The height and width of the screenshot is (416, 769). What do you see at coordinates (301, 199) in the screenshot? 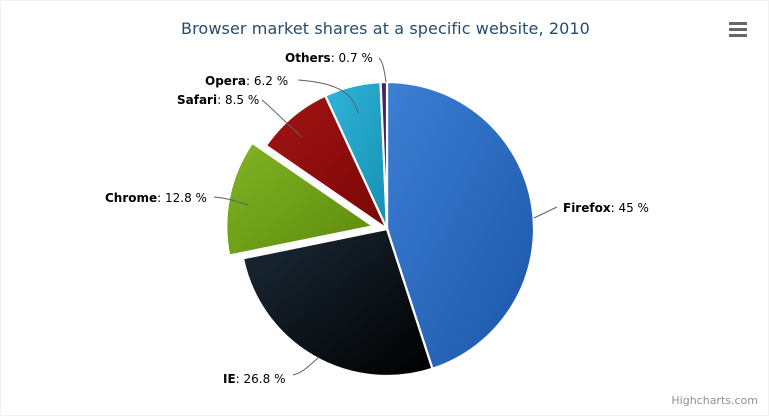
I see `pie-slice-chrome` at bounding box center [301, 199].